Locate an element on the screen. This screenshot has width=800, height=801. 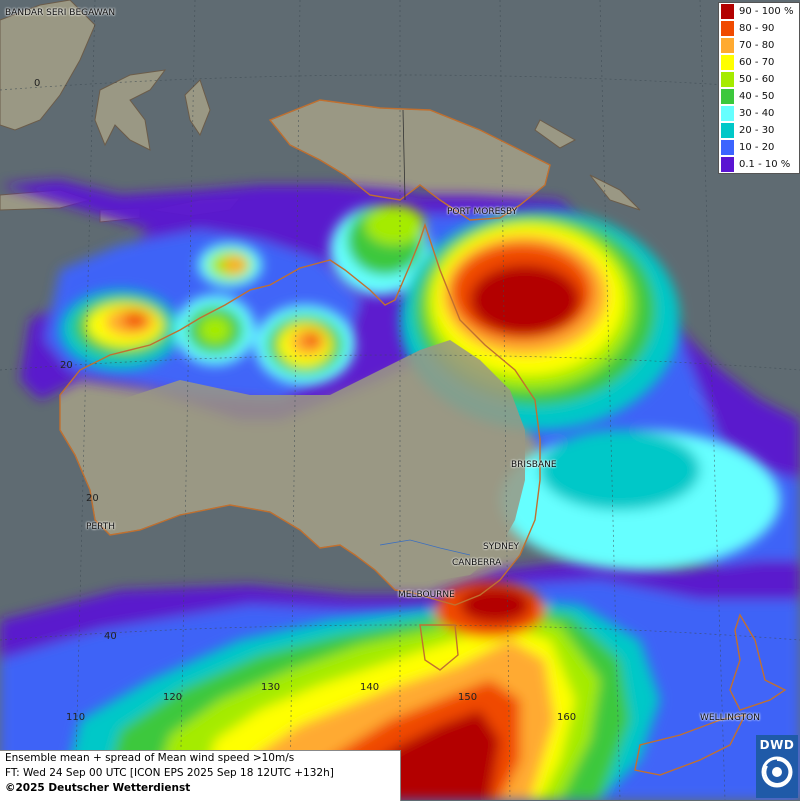
dwd-logo: DWD is located at coordinates (777, 766).